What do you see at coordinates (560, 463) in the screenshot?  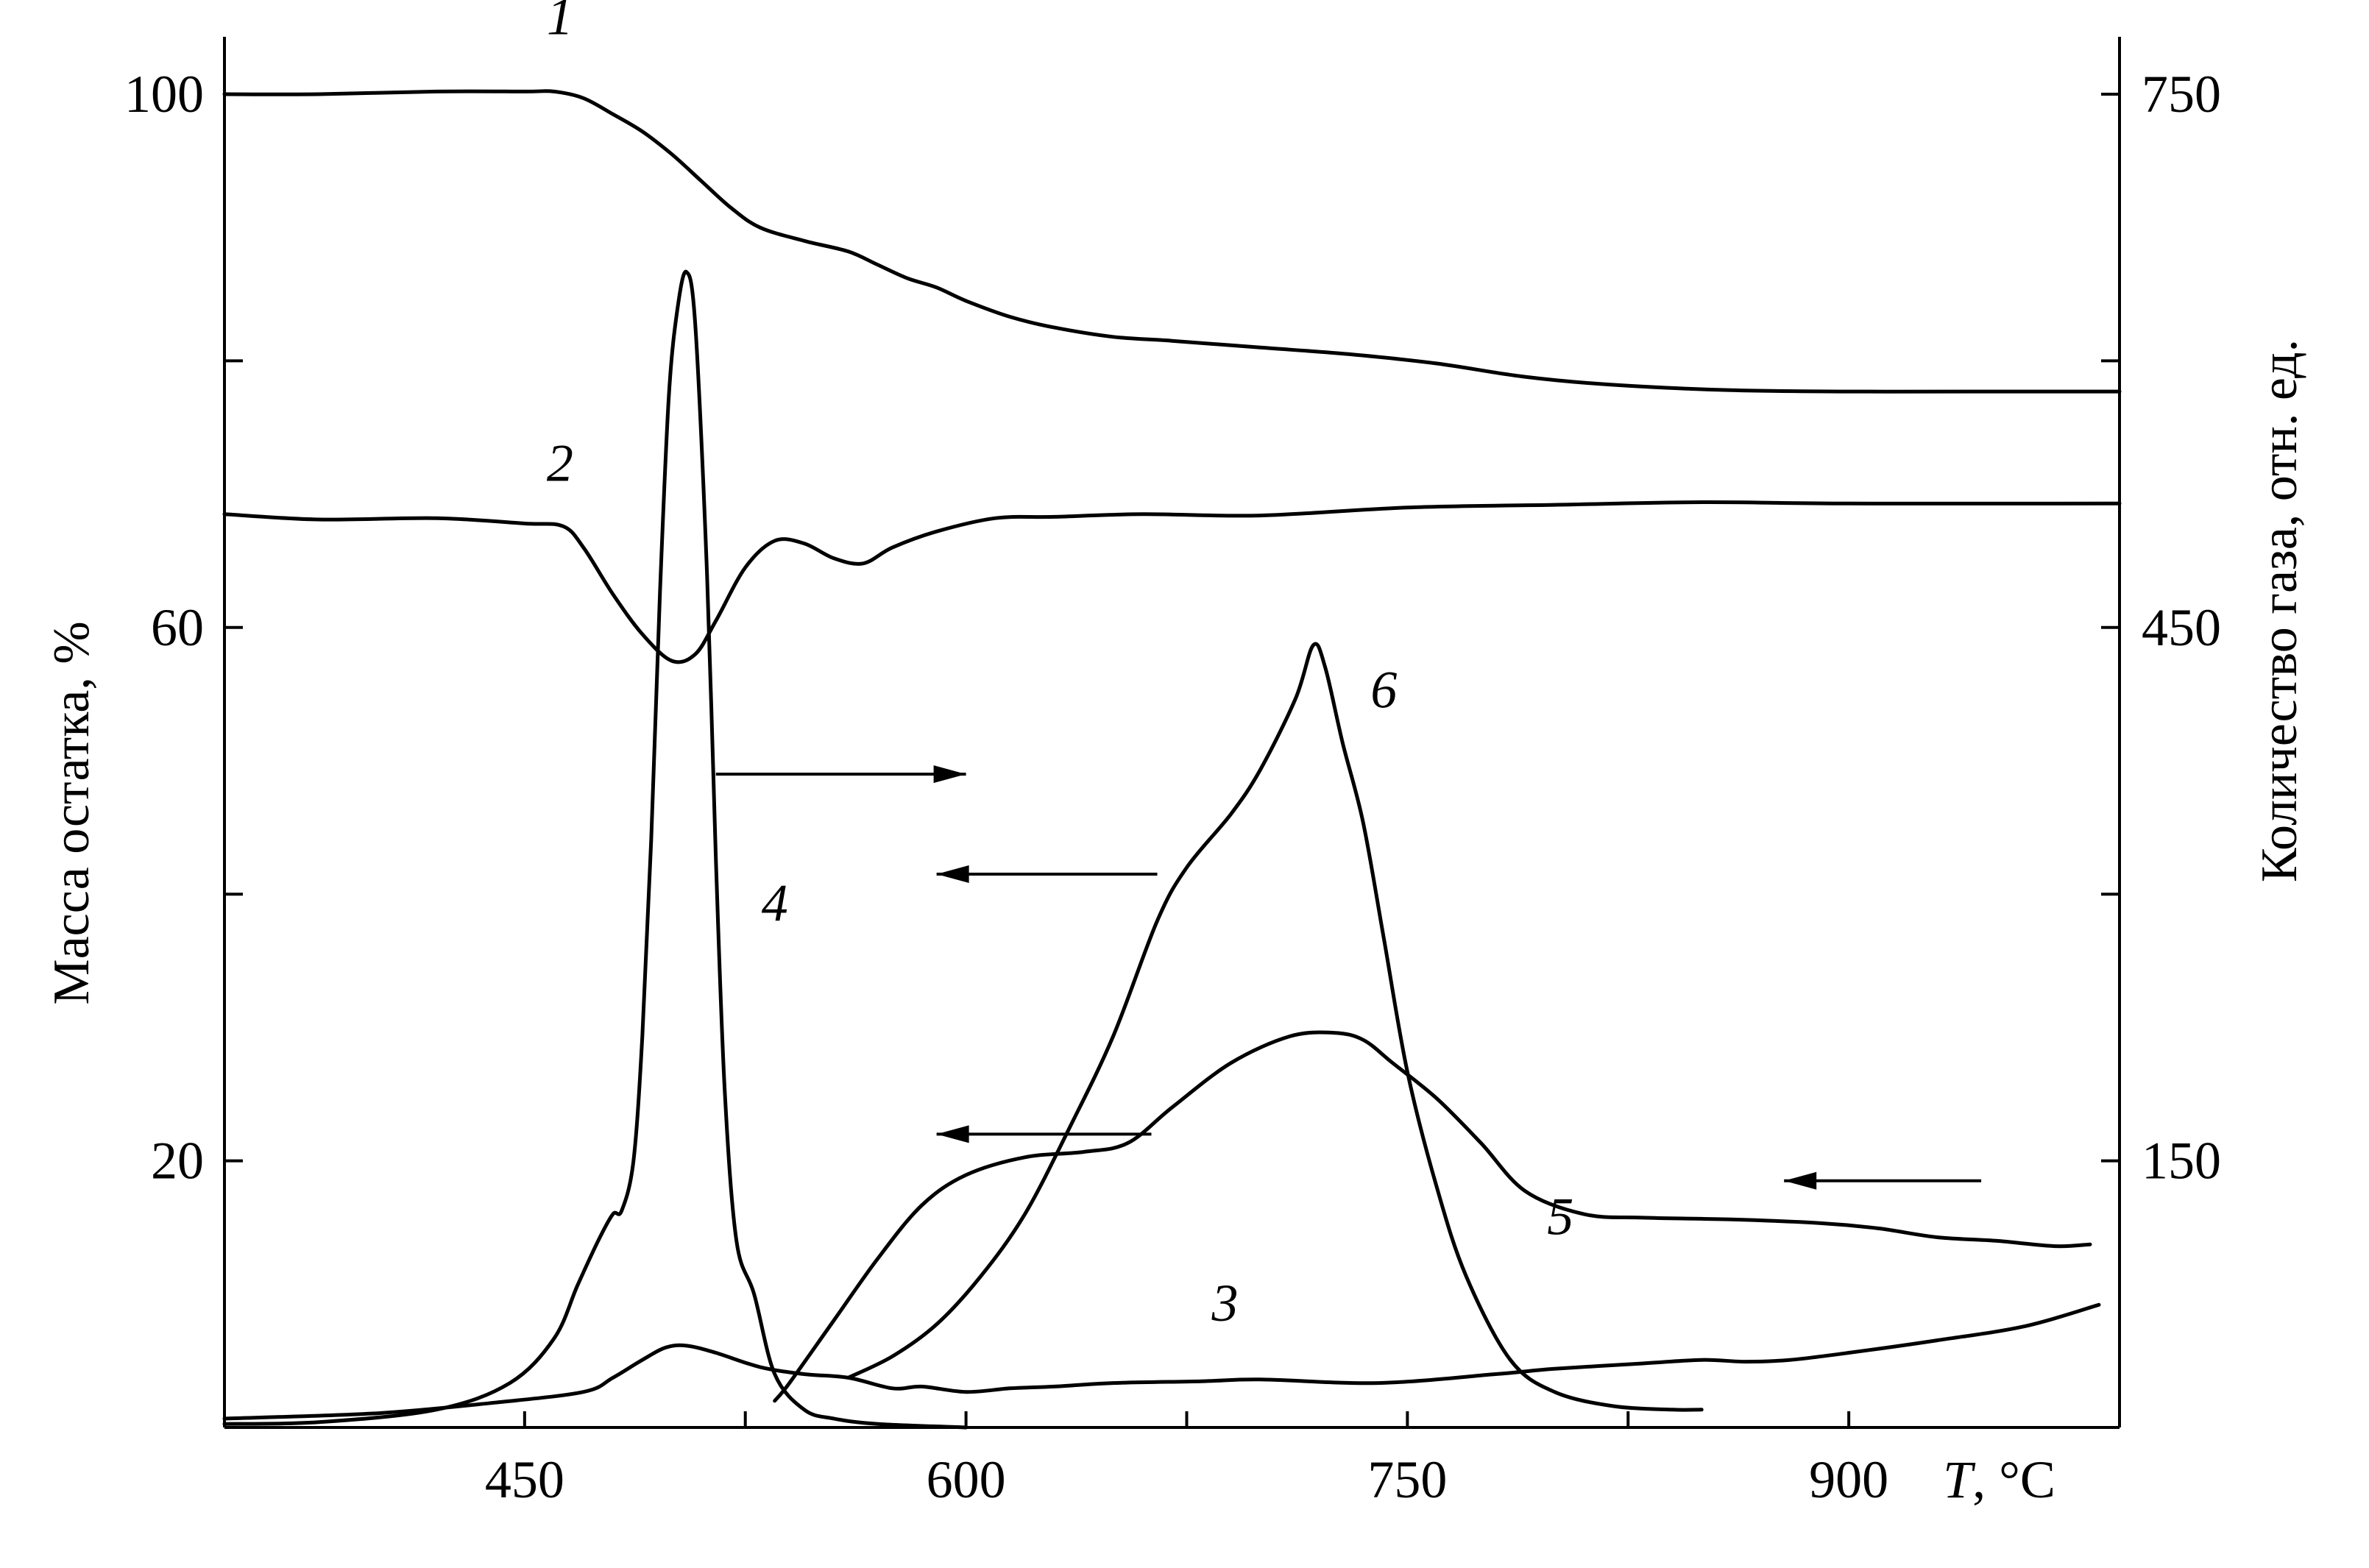 I see `curve-label-2: 2` at bounding box center [560, 463].